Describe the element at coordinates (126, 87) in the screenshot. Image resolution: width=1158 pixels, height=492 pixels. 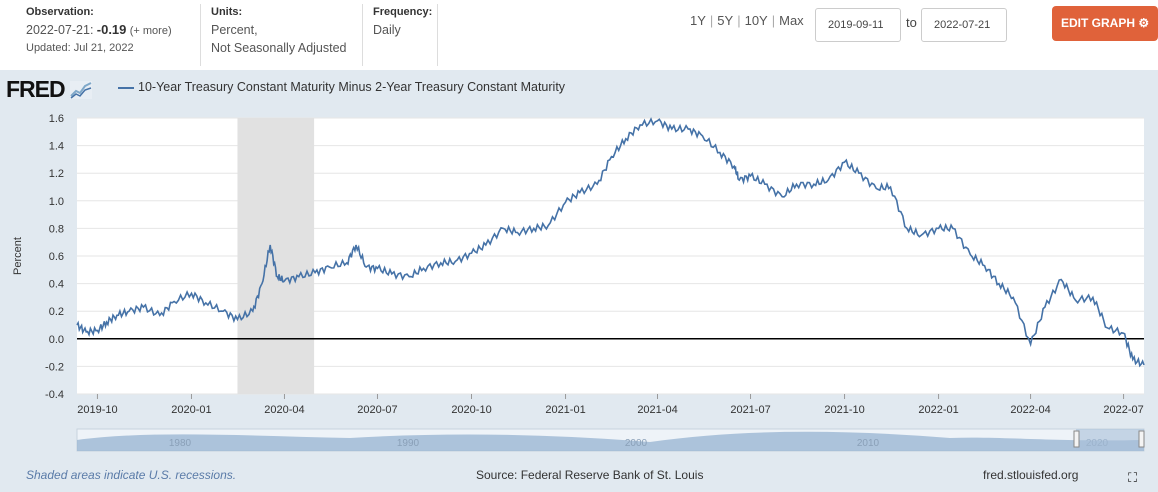
I see `legend-swatch` at that location.